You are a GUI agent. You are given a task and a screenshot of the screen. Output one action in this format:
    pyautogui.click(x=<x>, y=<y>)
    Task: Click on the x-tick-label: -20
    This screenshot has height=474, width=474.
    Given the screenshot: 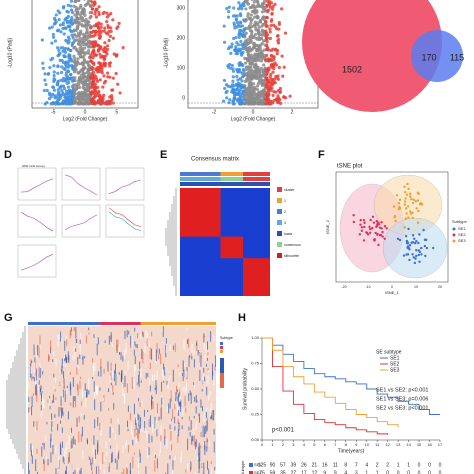 What is the action you would take?
    pyautogui.click(x=343, y=287)
    